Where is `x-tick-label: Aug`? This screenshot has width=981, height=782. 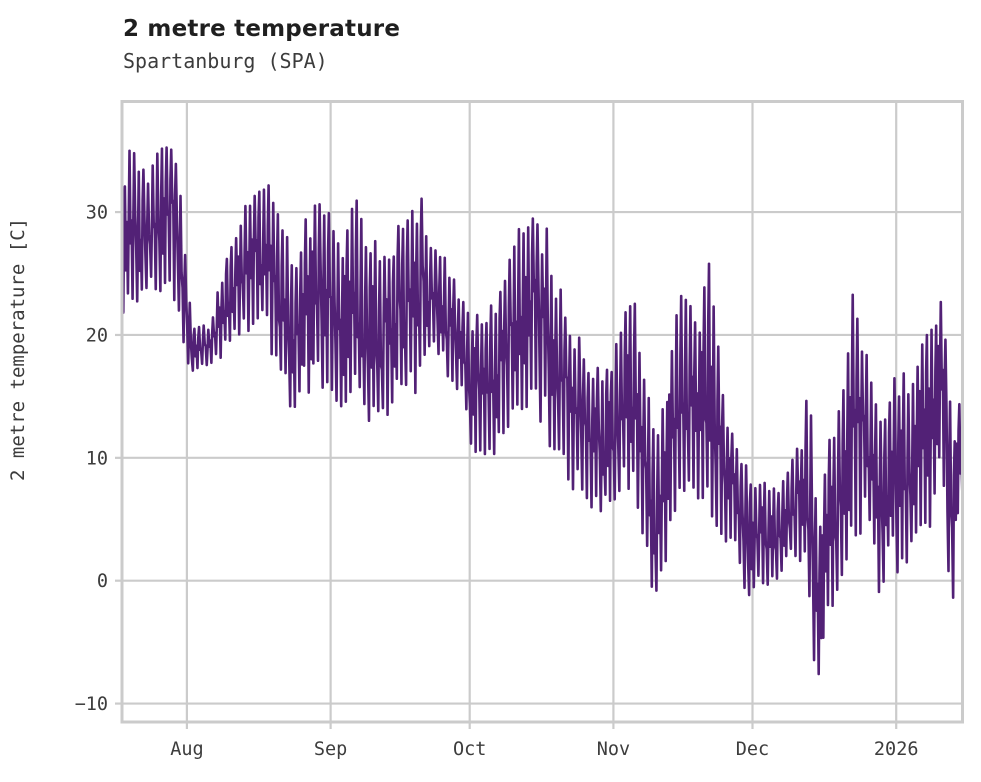
x-tick-label: Aug is located at coordinates (186, 749).